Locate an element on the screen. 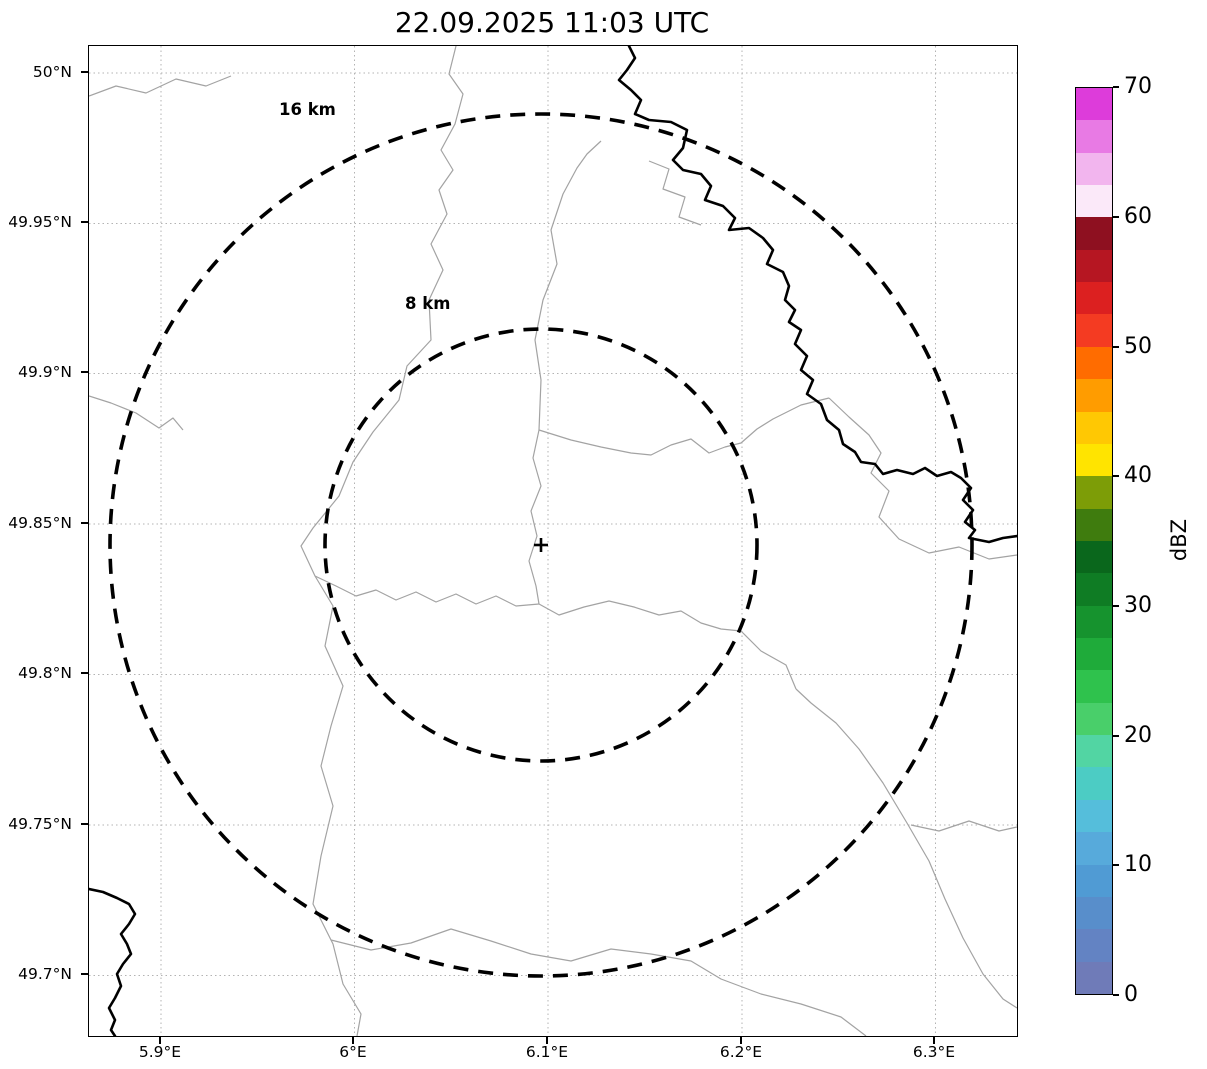  x-tick-label: 6.1°E is located at coordinates (547, 1052).